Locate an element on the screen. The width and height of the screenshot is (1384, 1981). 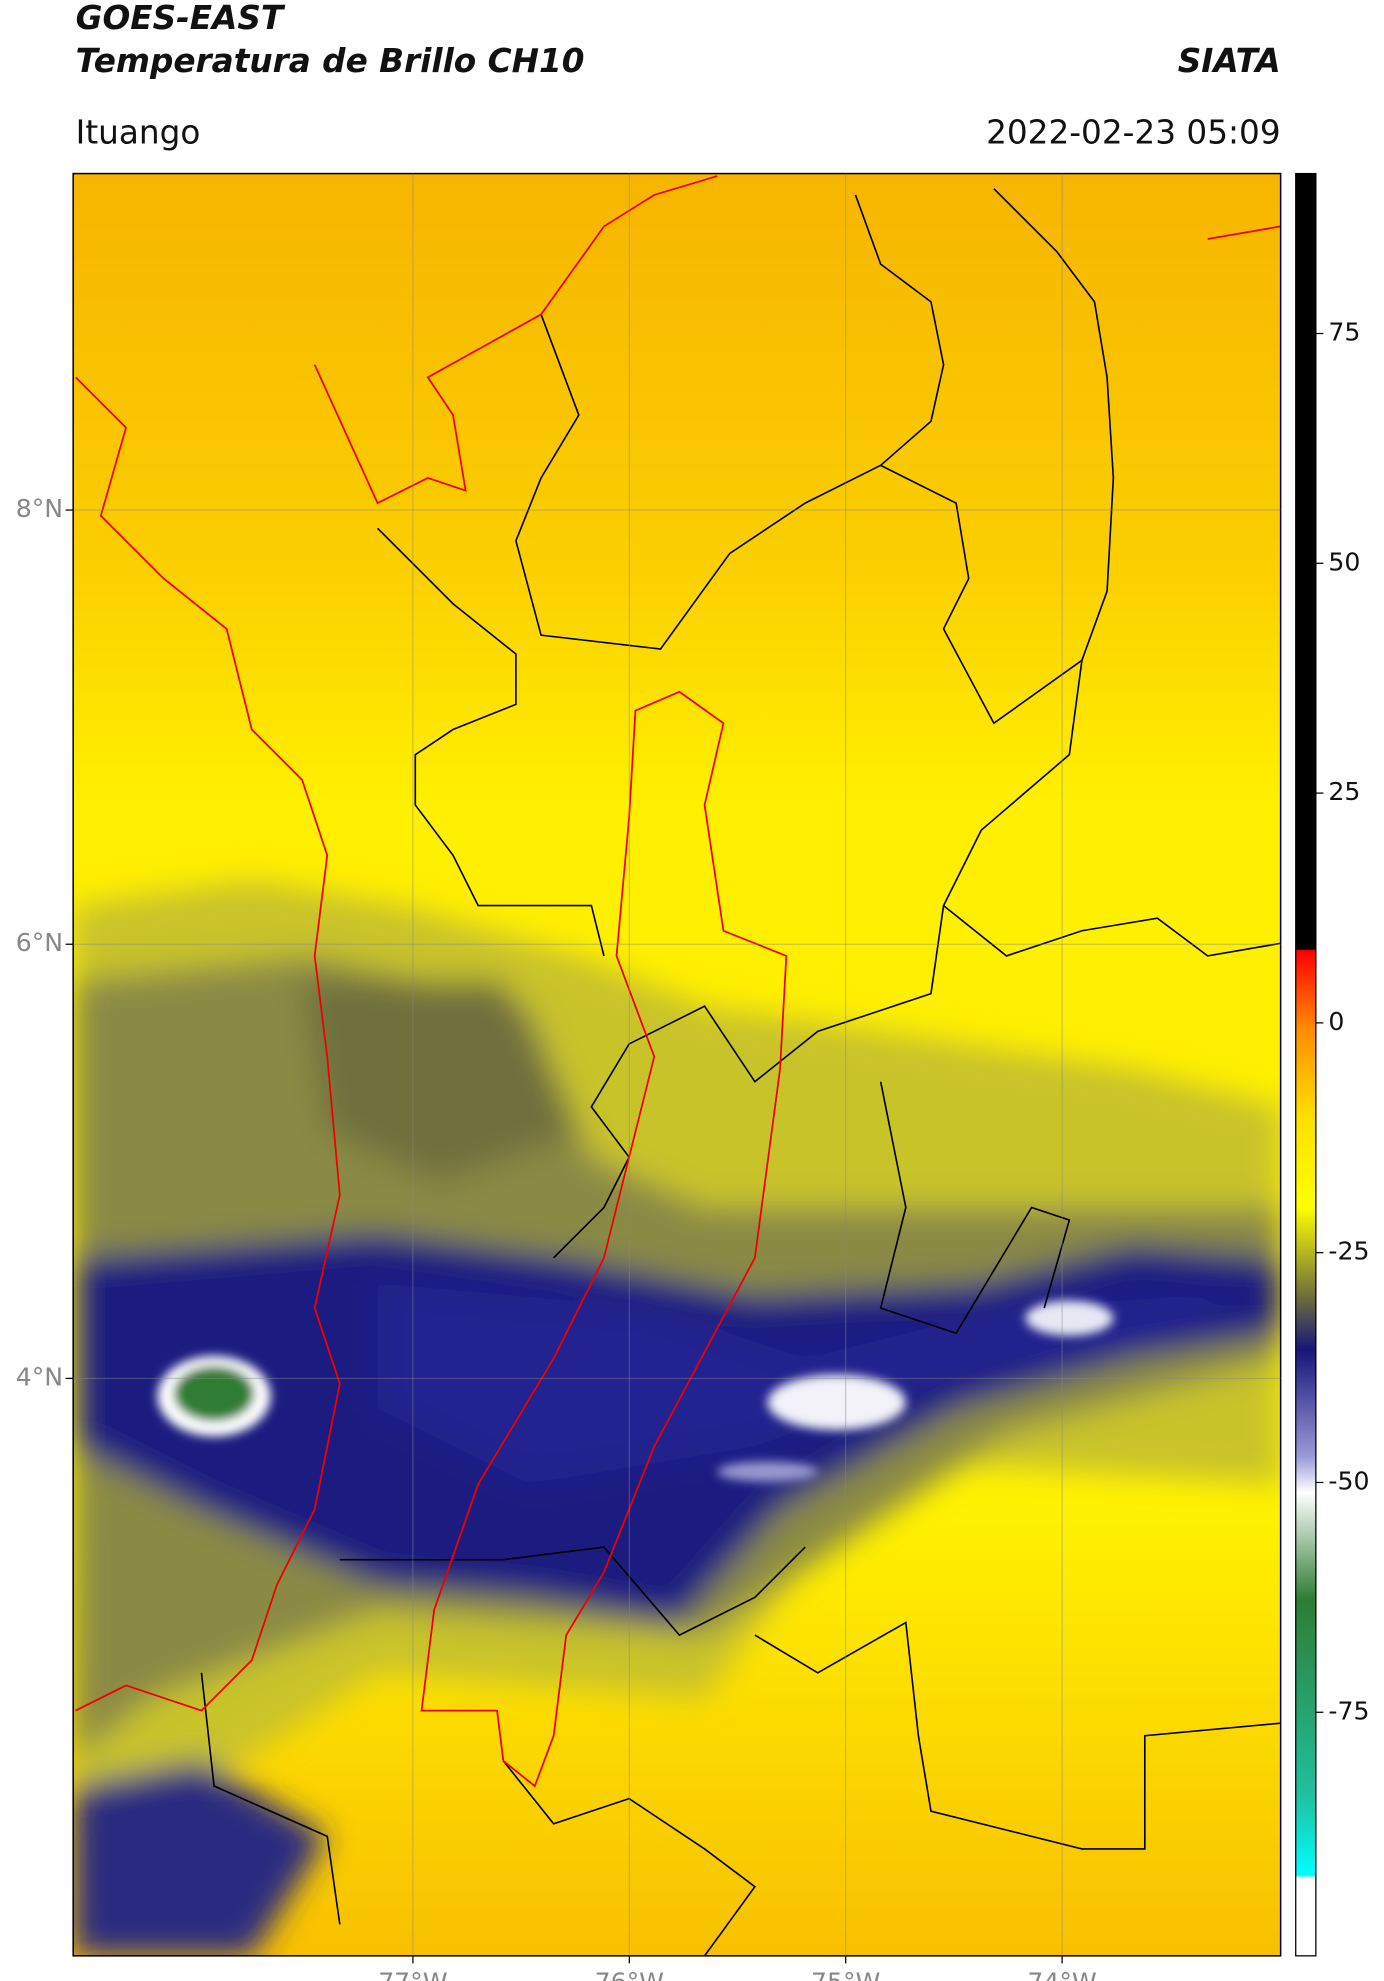
source: SIATA is located at coordinates (1229, 61).